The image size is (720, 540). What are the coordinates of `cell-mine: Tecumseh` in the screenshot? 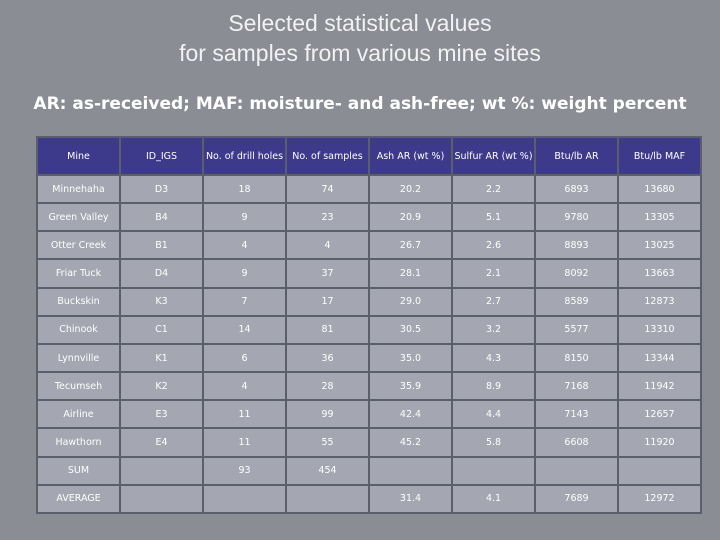 It's located at (78, 386).